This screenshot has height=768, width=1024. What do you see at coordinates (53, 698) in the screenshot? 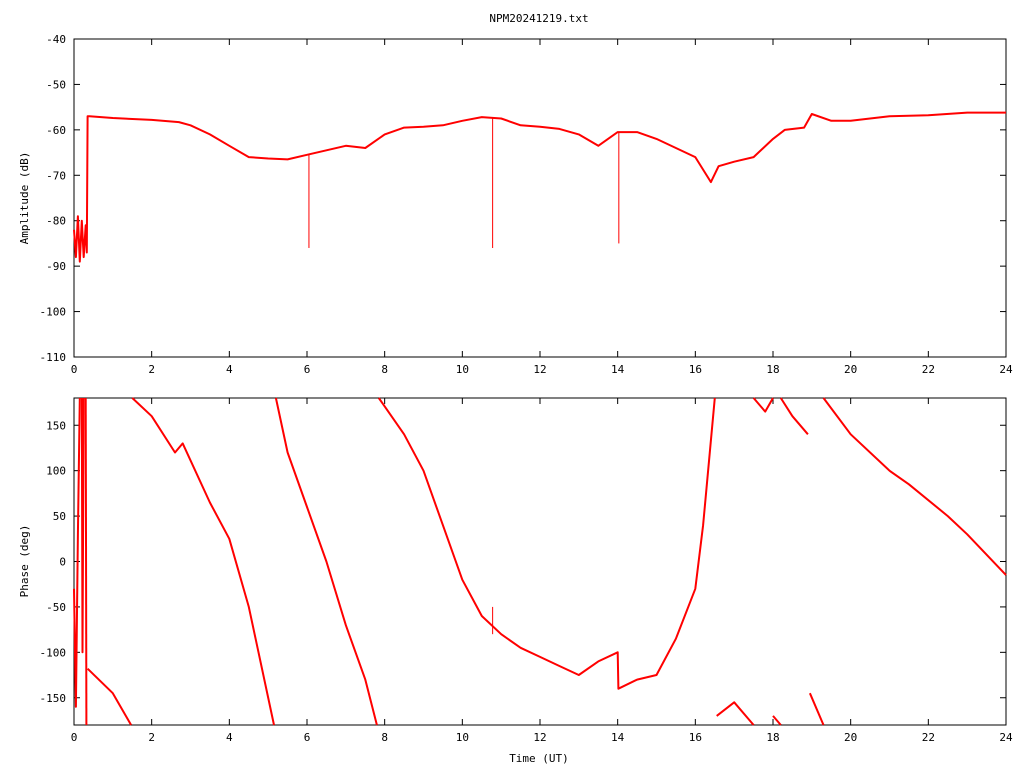
I see `phase-y-tick-label: -150` at bounding box center [53, 698].